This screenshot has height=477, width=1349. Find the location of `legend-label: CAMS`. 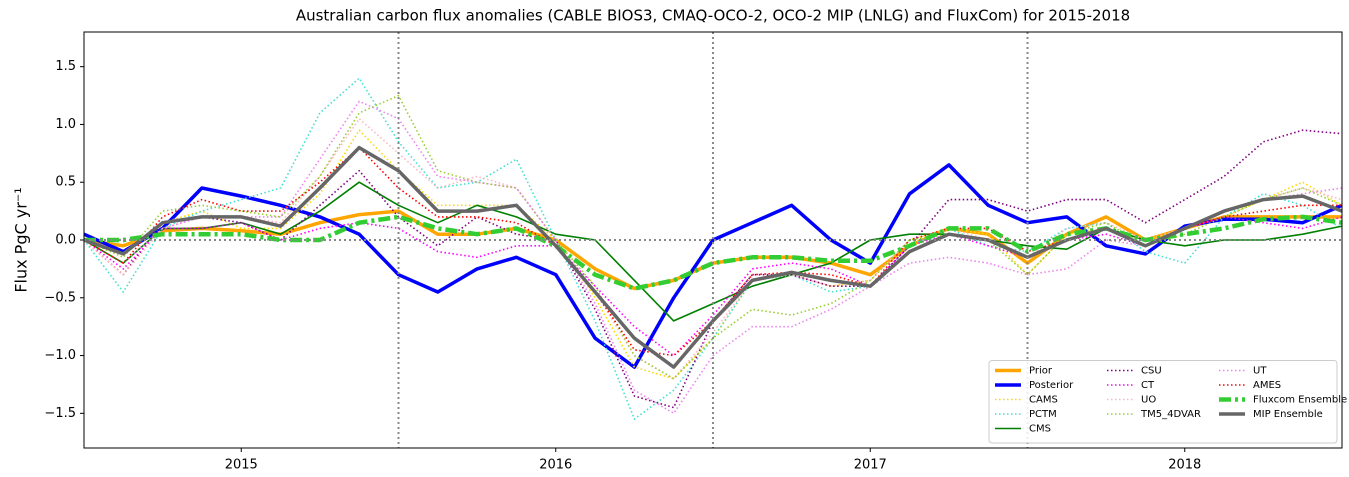

legend-label: CAMS is located at coordinates (1043, 400).